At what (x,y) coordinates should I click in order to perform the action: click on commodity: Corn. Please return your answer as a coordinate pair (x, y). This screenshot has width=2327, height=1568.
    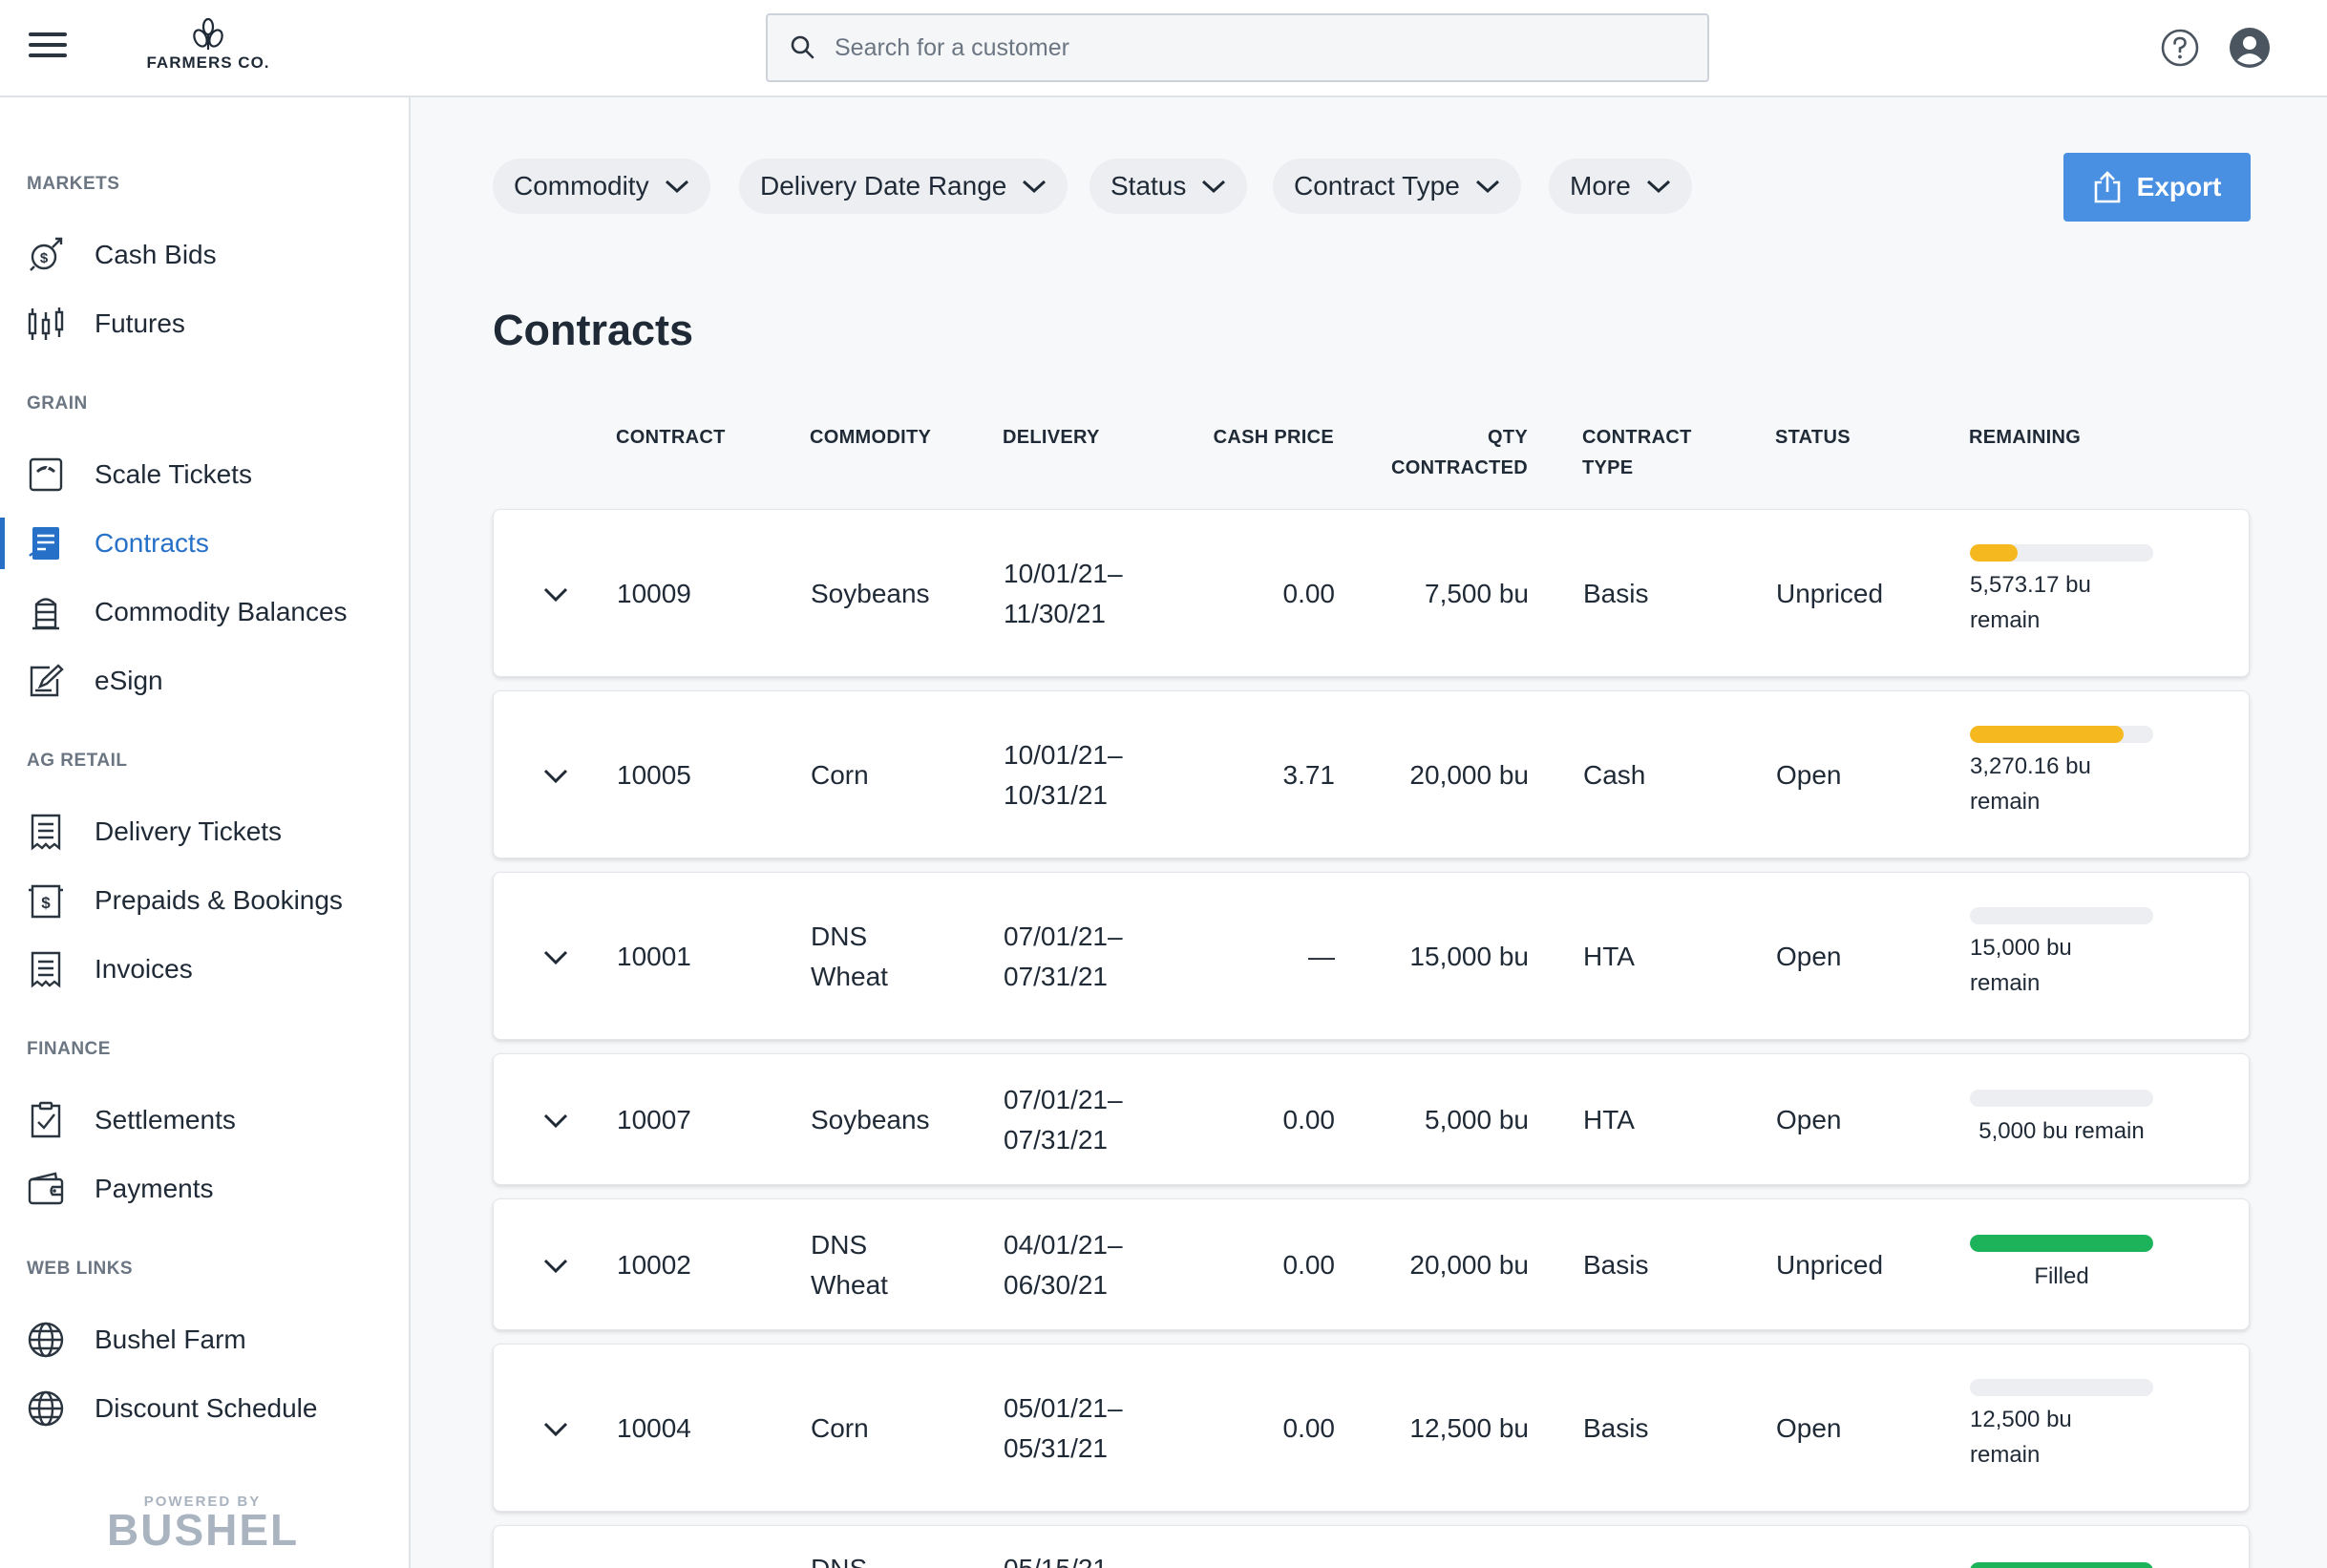
    Looking at the image, I should click on (840, 775).